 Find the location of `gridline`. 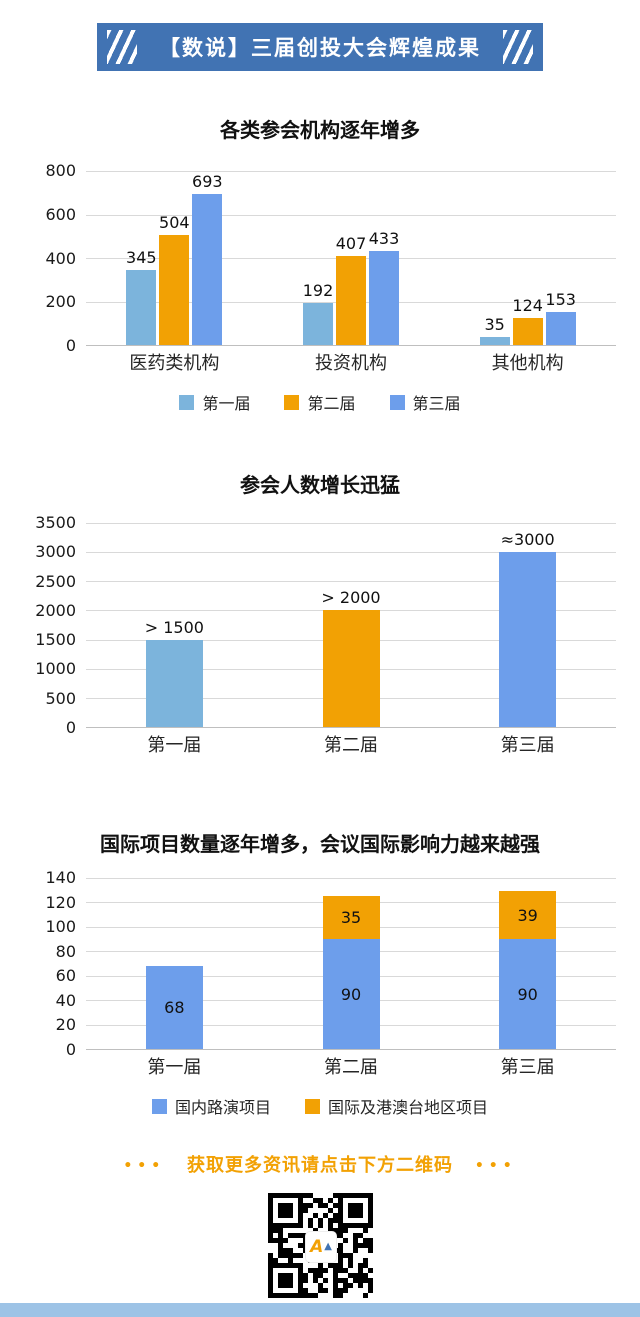

gridline is located at coordinates (351, 878).